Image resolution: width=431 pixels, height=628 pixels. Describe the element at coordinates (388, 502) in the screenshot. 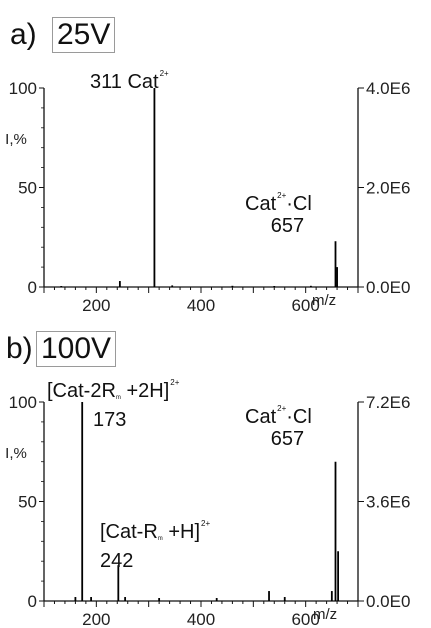

I see `y2-tick-label: 3.6E6` at that location.